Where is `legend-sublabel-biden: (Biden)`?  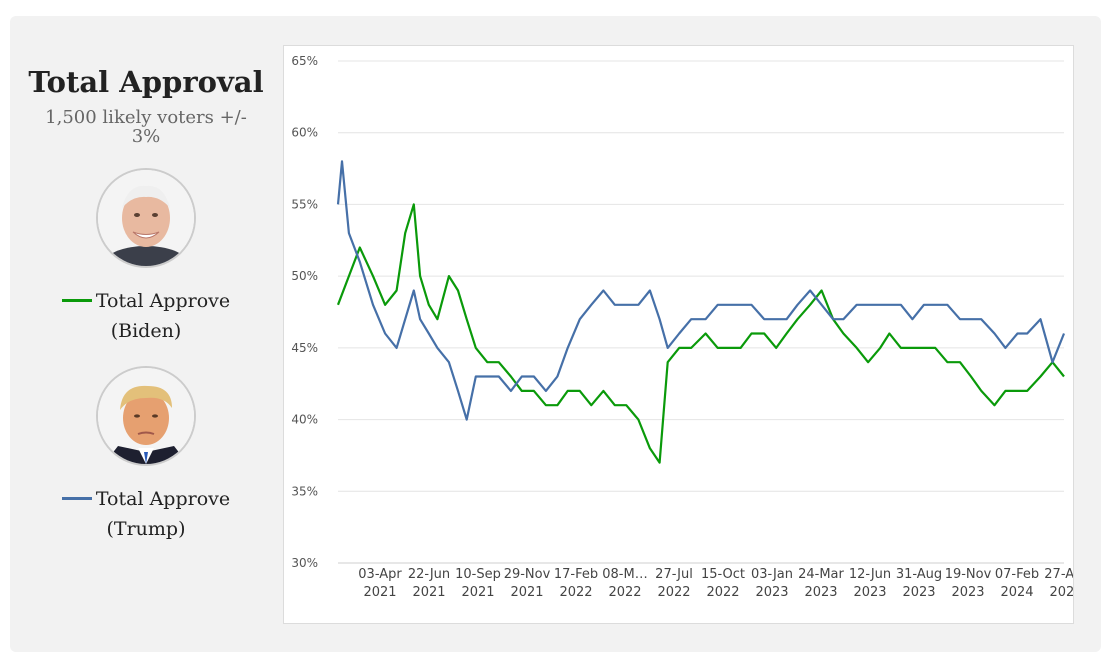
legend-sublabel-biden: (Biden) is located at coordinates (146, 331).